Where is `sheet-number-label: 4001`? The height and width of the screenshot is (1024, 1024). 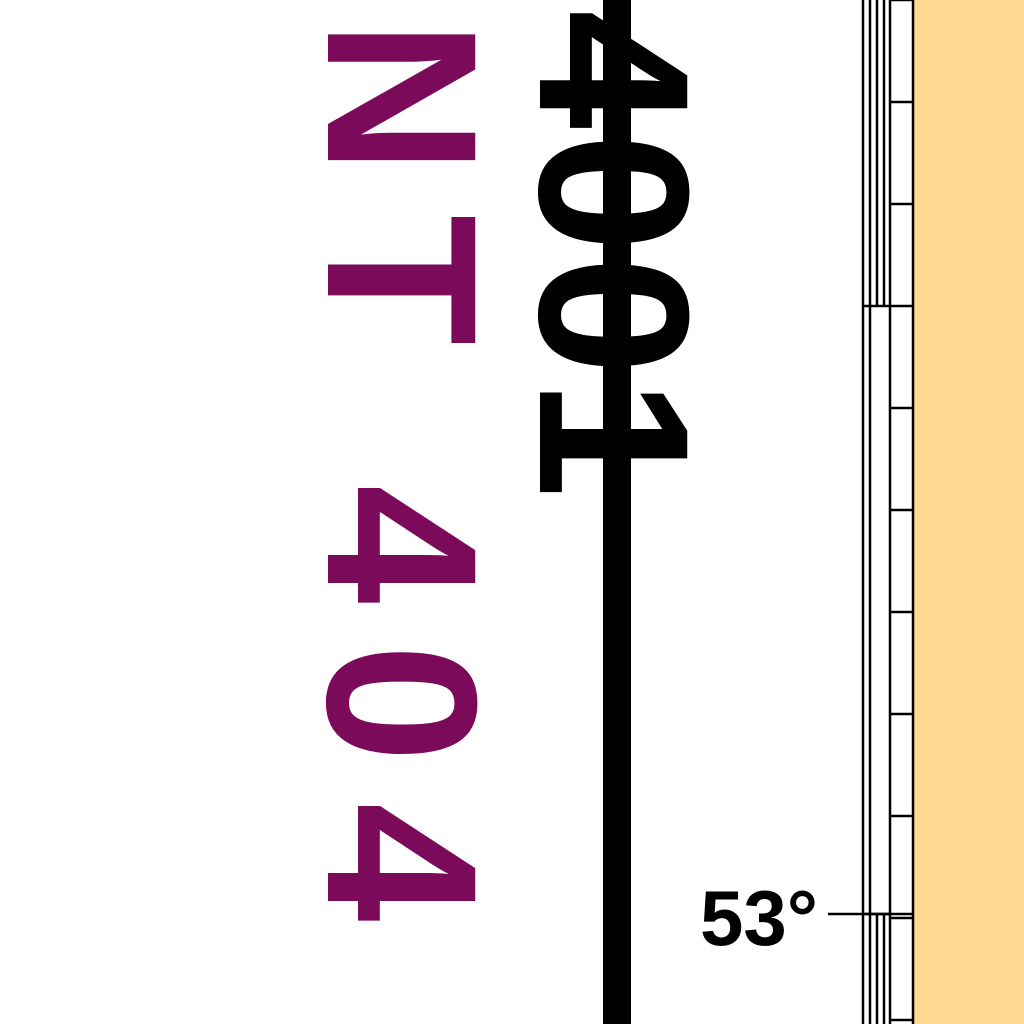 sheet-number-label: 4001 is located at coordinates (613, 256).